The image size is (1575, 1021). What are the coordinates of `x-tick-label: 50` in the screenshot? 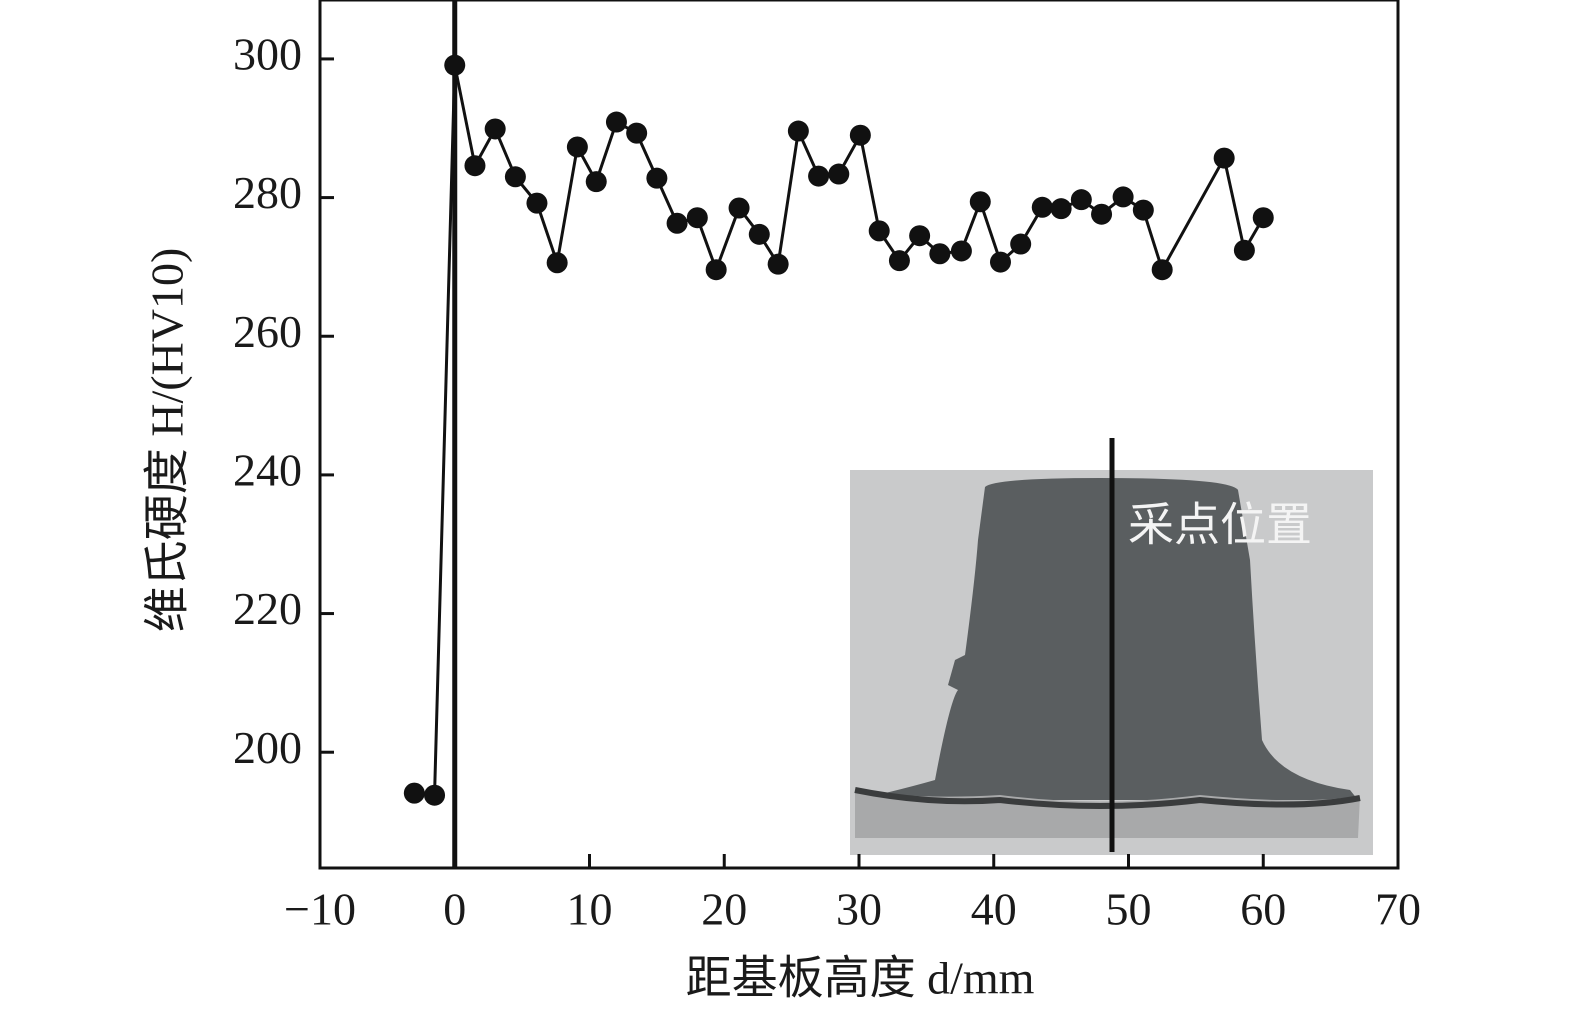 It's located at (1129, 909).